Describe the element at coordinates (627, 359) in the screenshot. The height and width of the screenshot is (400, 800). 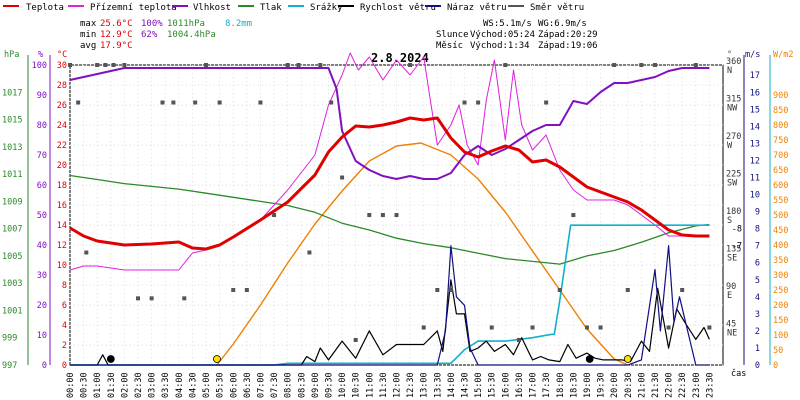
I see `sunset-marker` at that location.